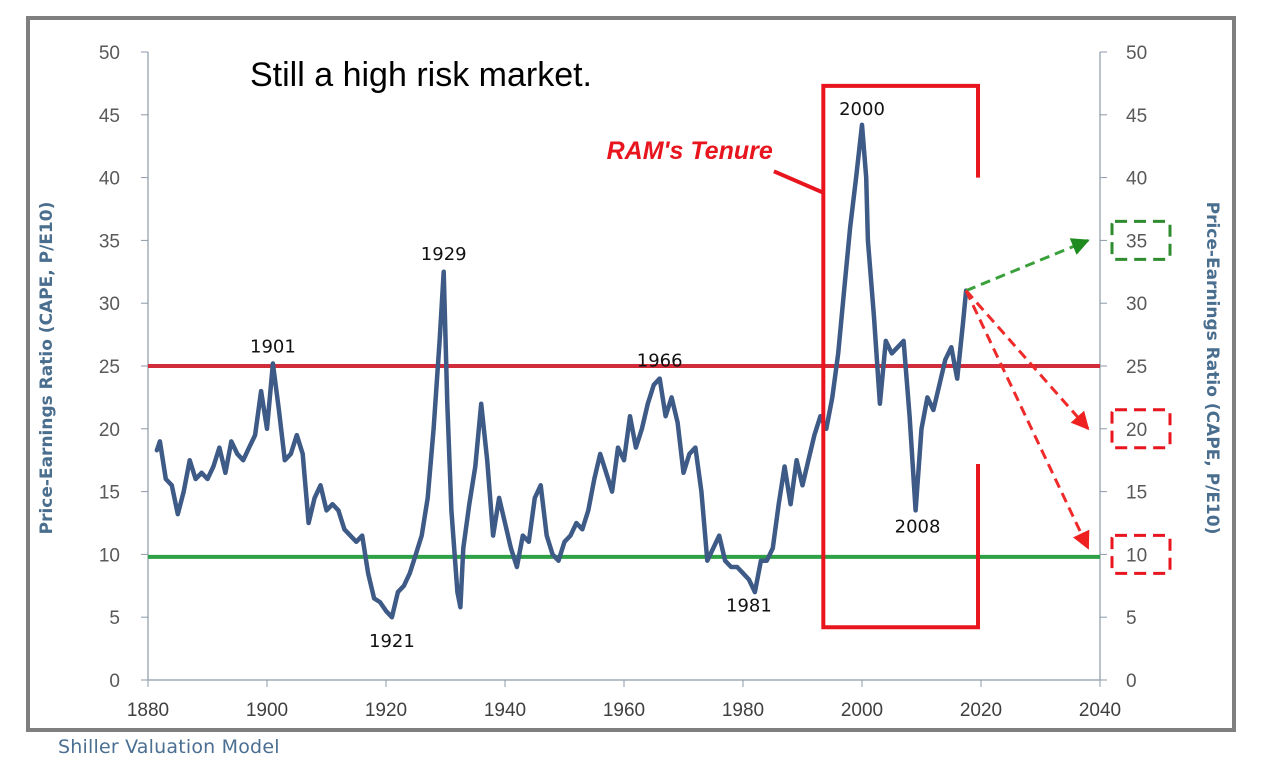  What do you see at coordinates (109, 53) in the screenshot?
I see `y-tick-label-left: 50` at bounding box center [109, 53].